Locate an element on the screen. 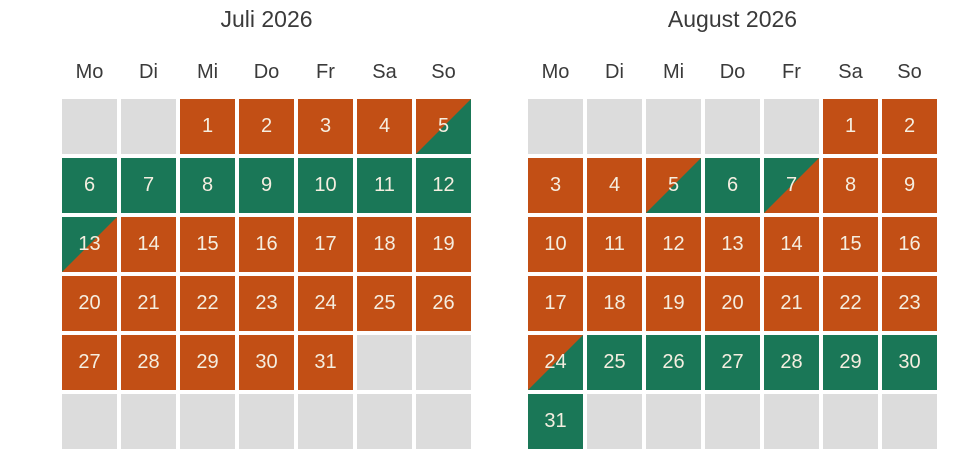  day-number: 26 is located at coordinates (673, 362).